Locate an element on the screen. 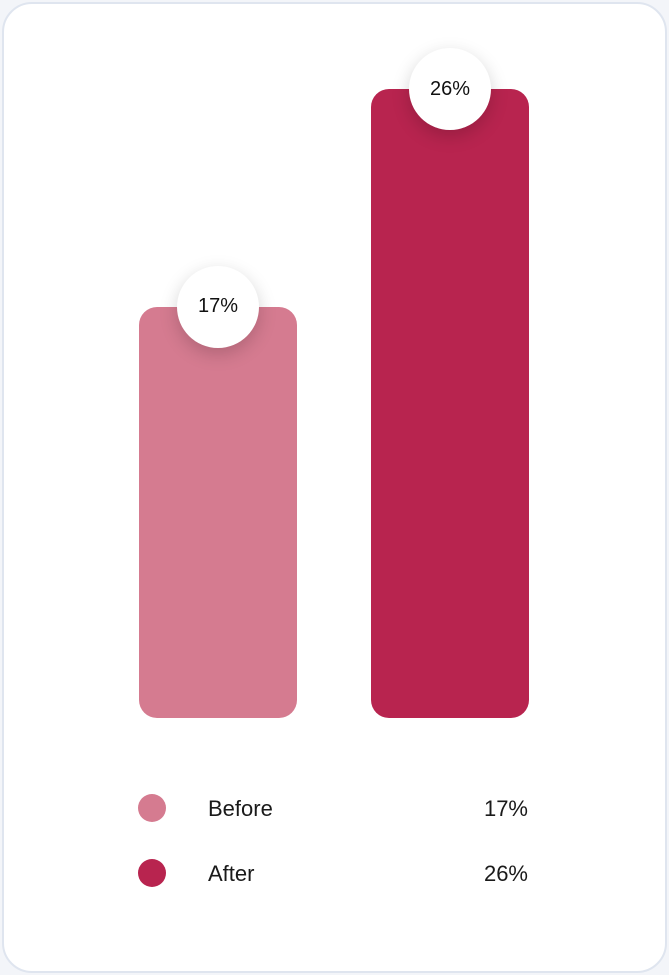 This screenshot has height=975, width=669. bar-before is located at coordinates (218, 512).